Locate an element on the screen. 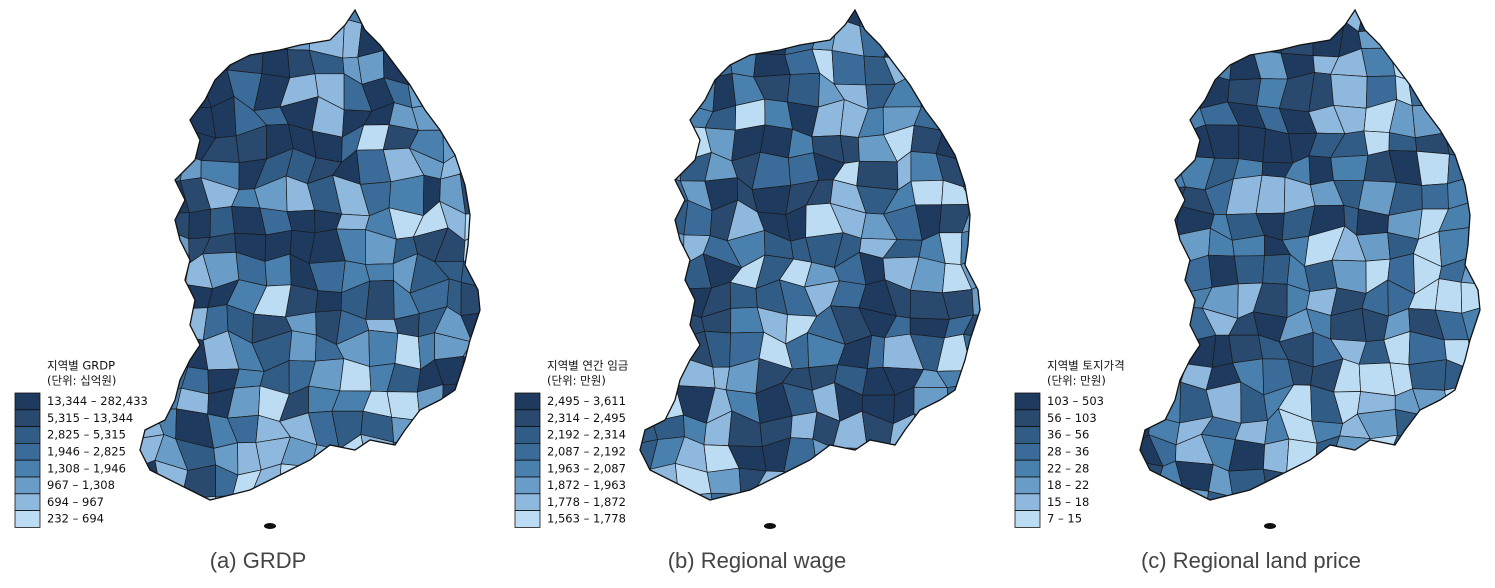 Image resolution: width=1495 pixels, height=588 pixels. legend-label: 1,963 – 2,087 is located at coordinates (586, 468).